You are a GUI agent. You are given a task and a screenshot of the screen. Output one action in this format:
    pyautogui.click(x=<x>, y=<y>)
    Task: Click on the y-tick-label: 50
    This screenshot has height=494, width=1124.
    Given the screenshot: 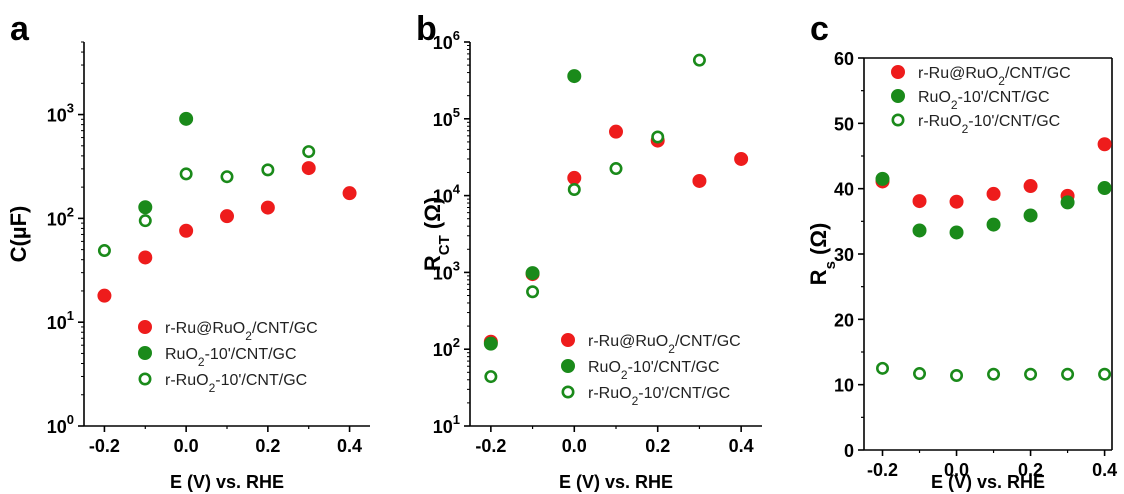 What is the action you would take?
    pyautogui.click(x=844, y=124)
    